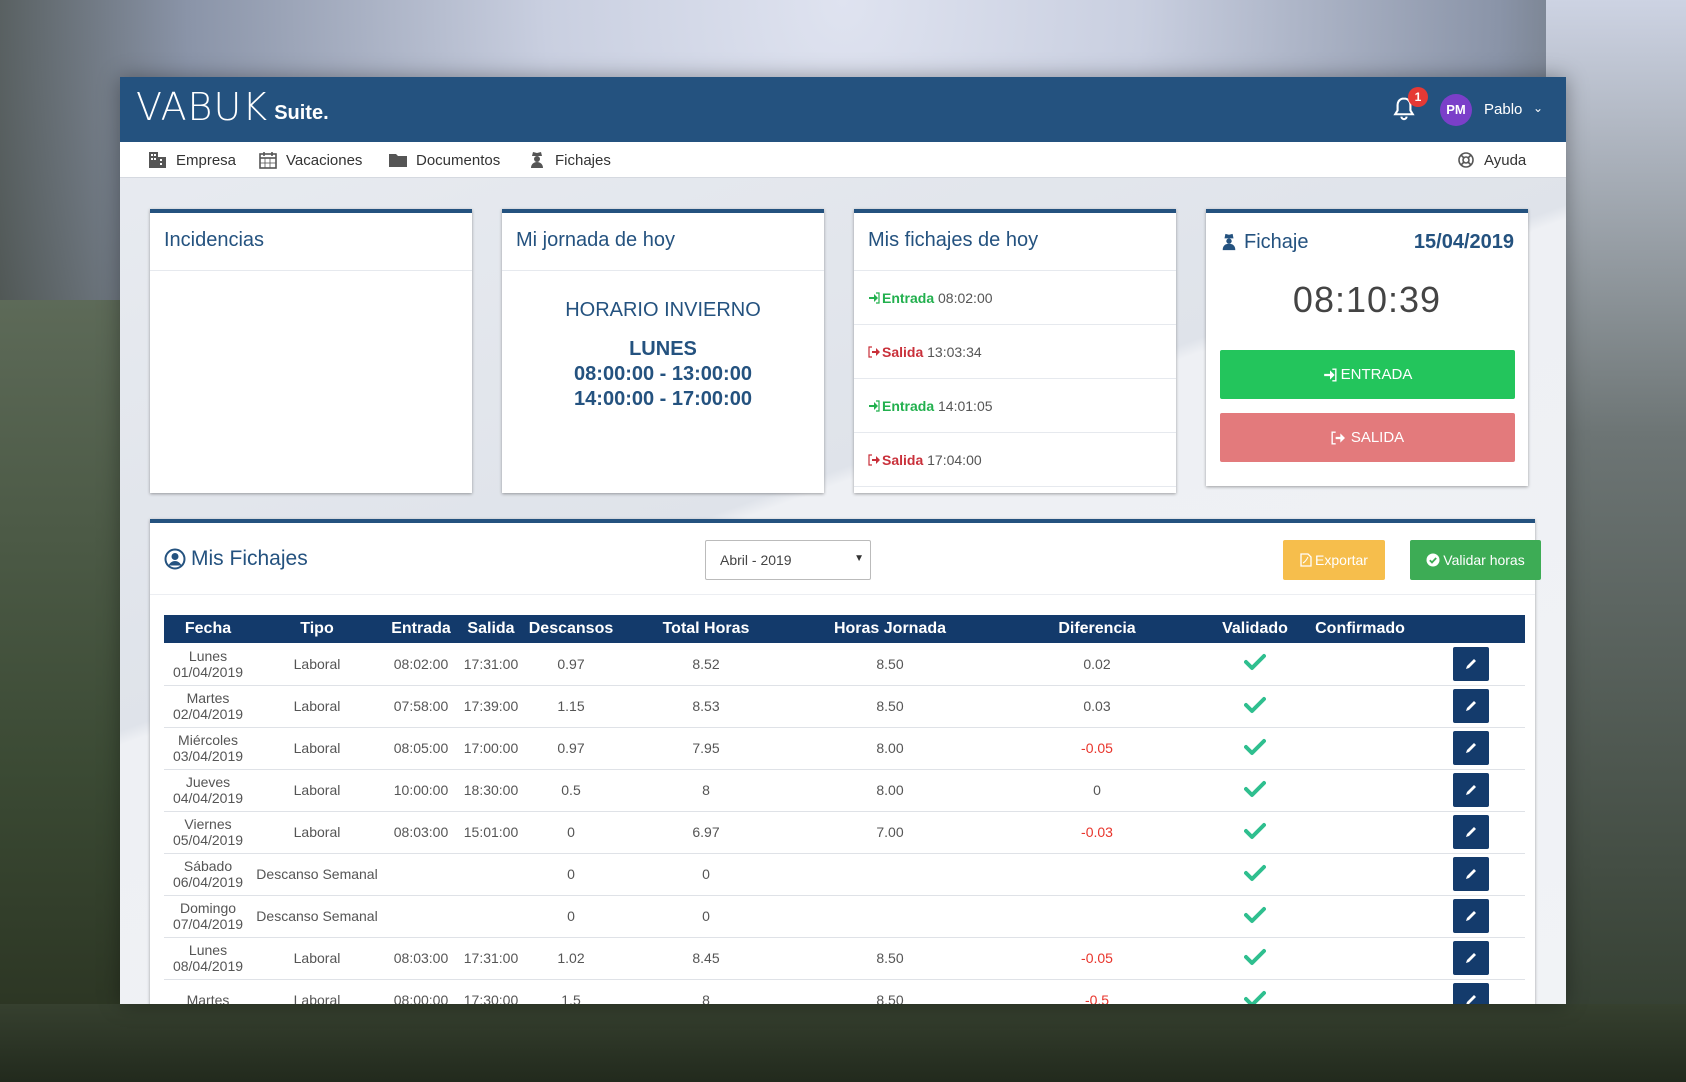  Describe the element at coordinates (874, 405) in the screenshot. I see `sign-in-icon` at that location.